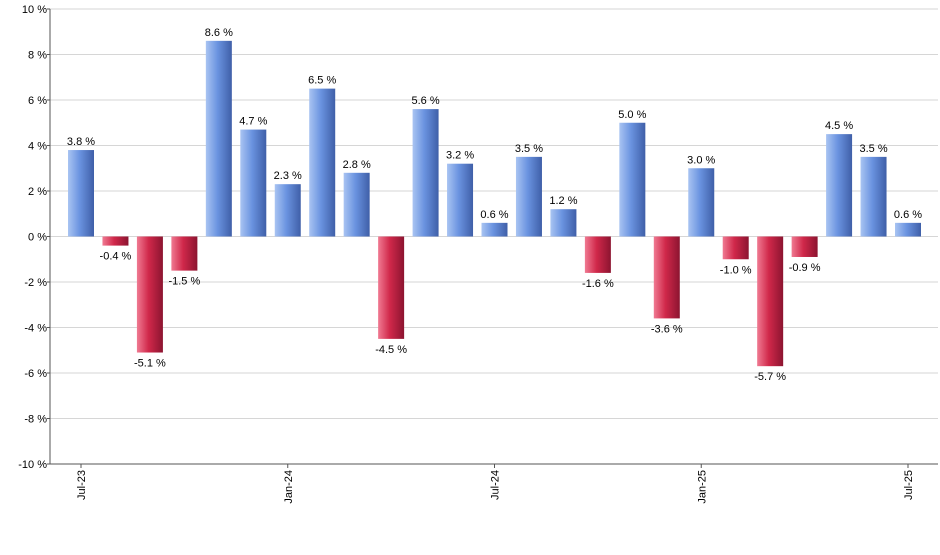  I want to click on value-label: -0.9 %, so click(805, 268).